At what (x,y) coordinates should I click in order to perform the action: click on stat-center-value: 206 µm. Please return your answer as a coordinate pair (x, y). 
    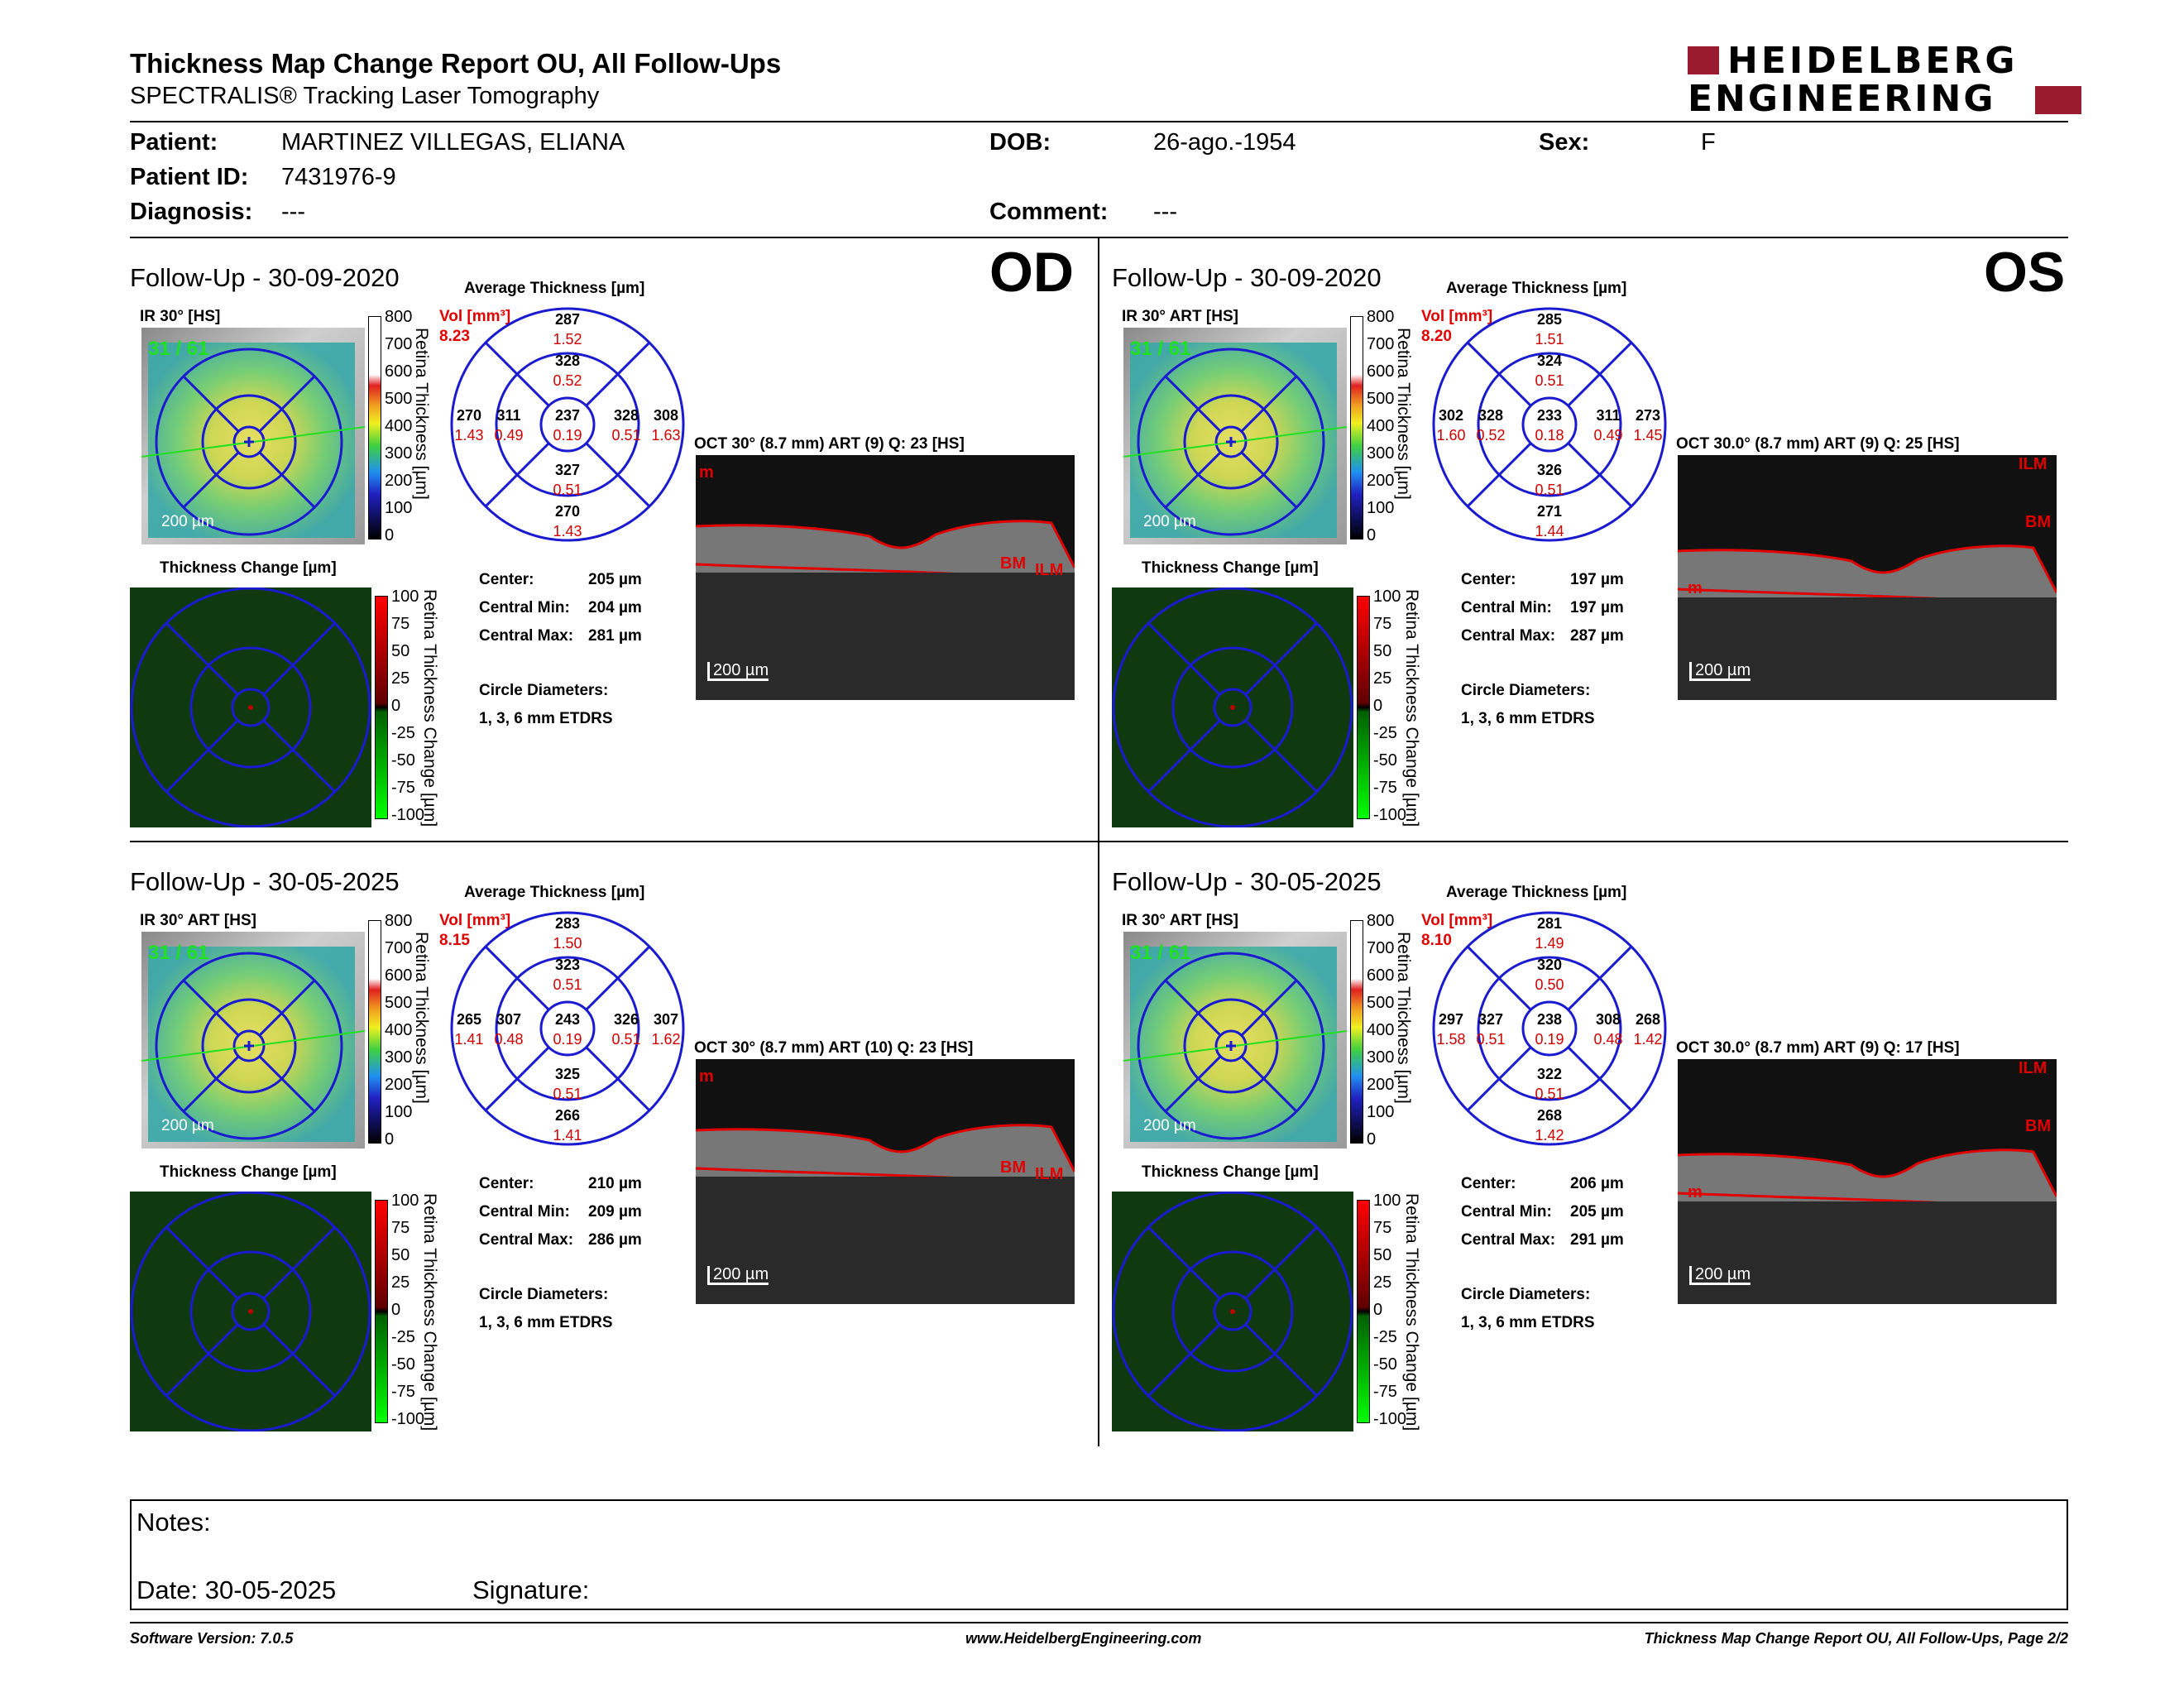
    Looking at the image, I should click on (1597, 1183).